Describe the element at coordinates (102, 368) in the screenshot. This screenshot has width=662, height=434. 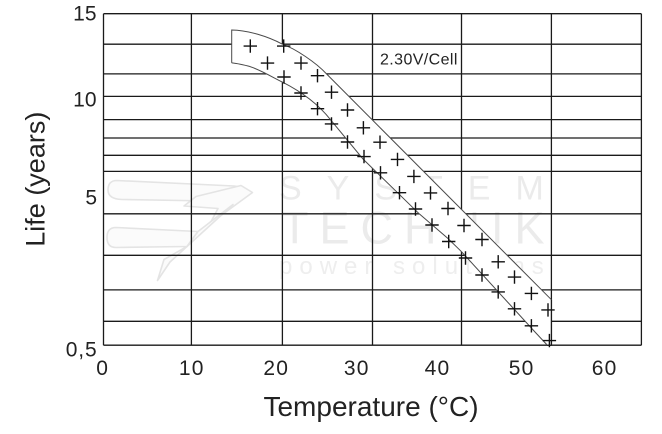
I see `svg-text: 0` at that location.